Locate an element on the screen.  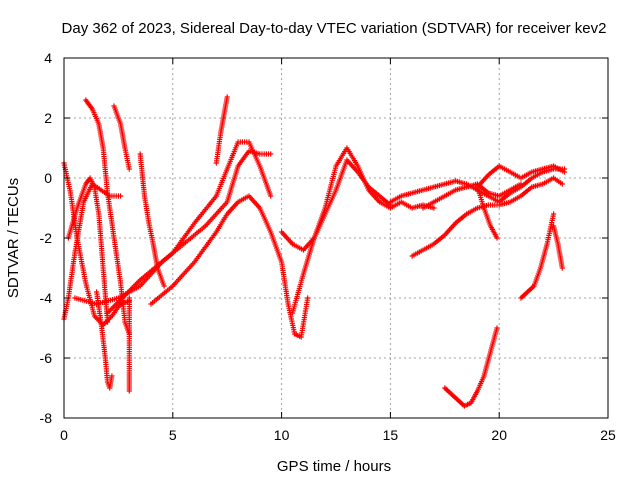
x-tick-label: 0 is located at coordinates (64, 435).